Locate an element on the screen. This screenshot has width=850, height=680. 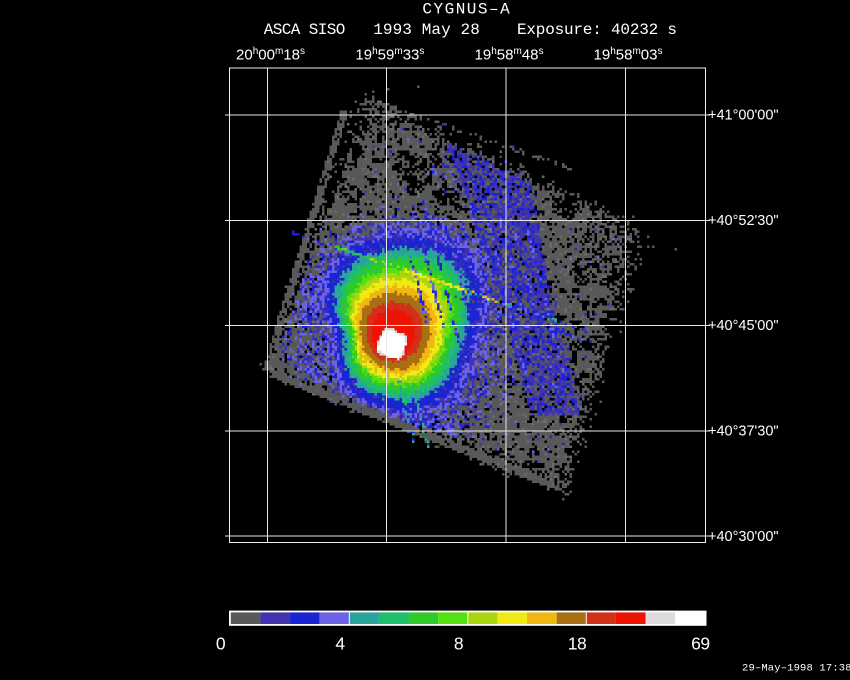
svg-text: 19h58m03s is located at coordinates (628, 55).